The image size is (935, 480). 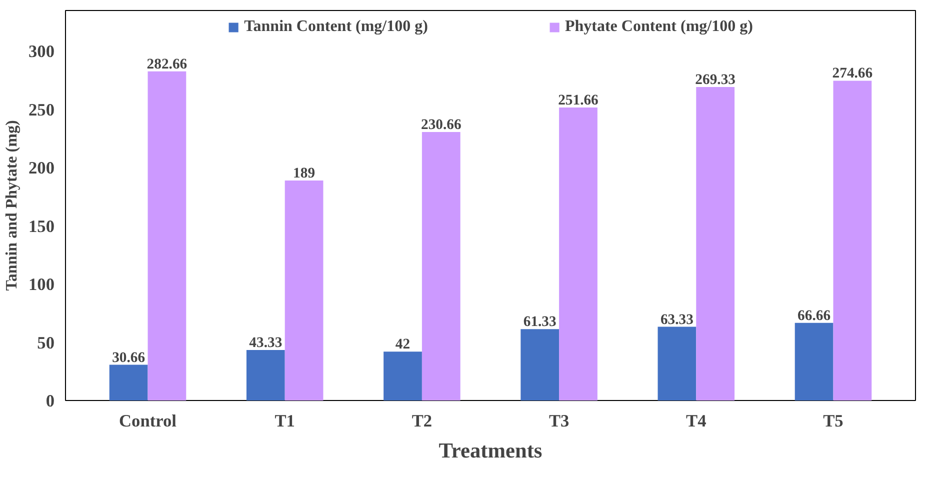 I want to click on data-label: 230.66, so click(x=441, y=124).